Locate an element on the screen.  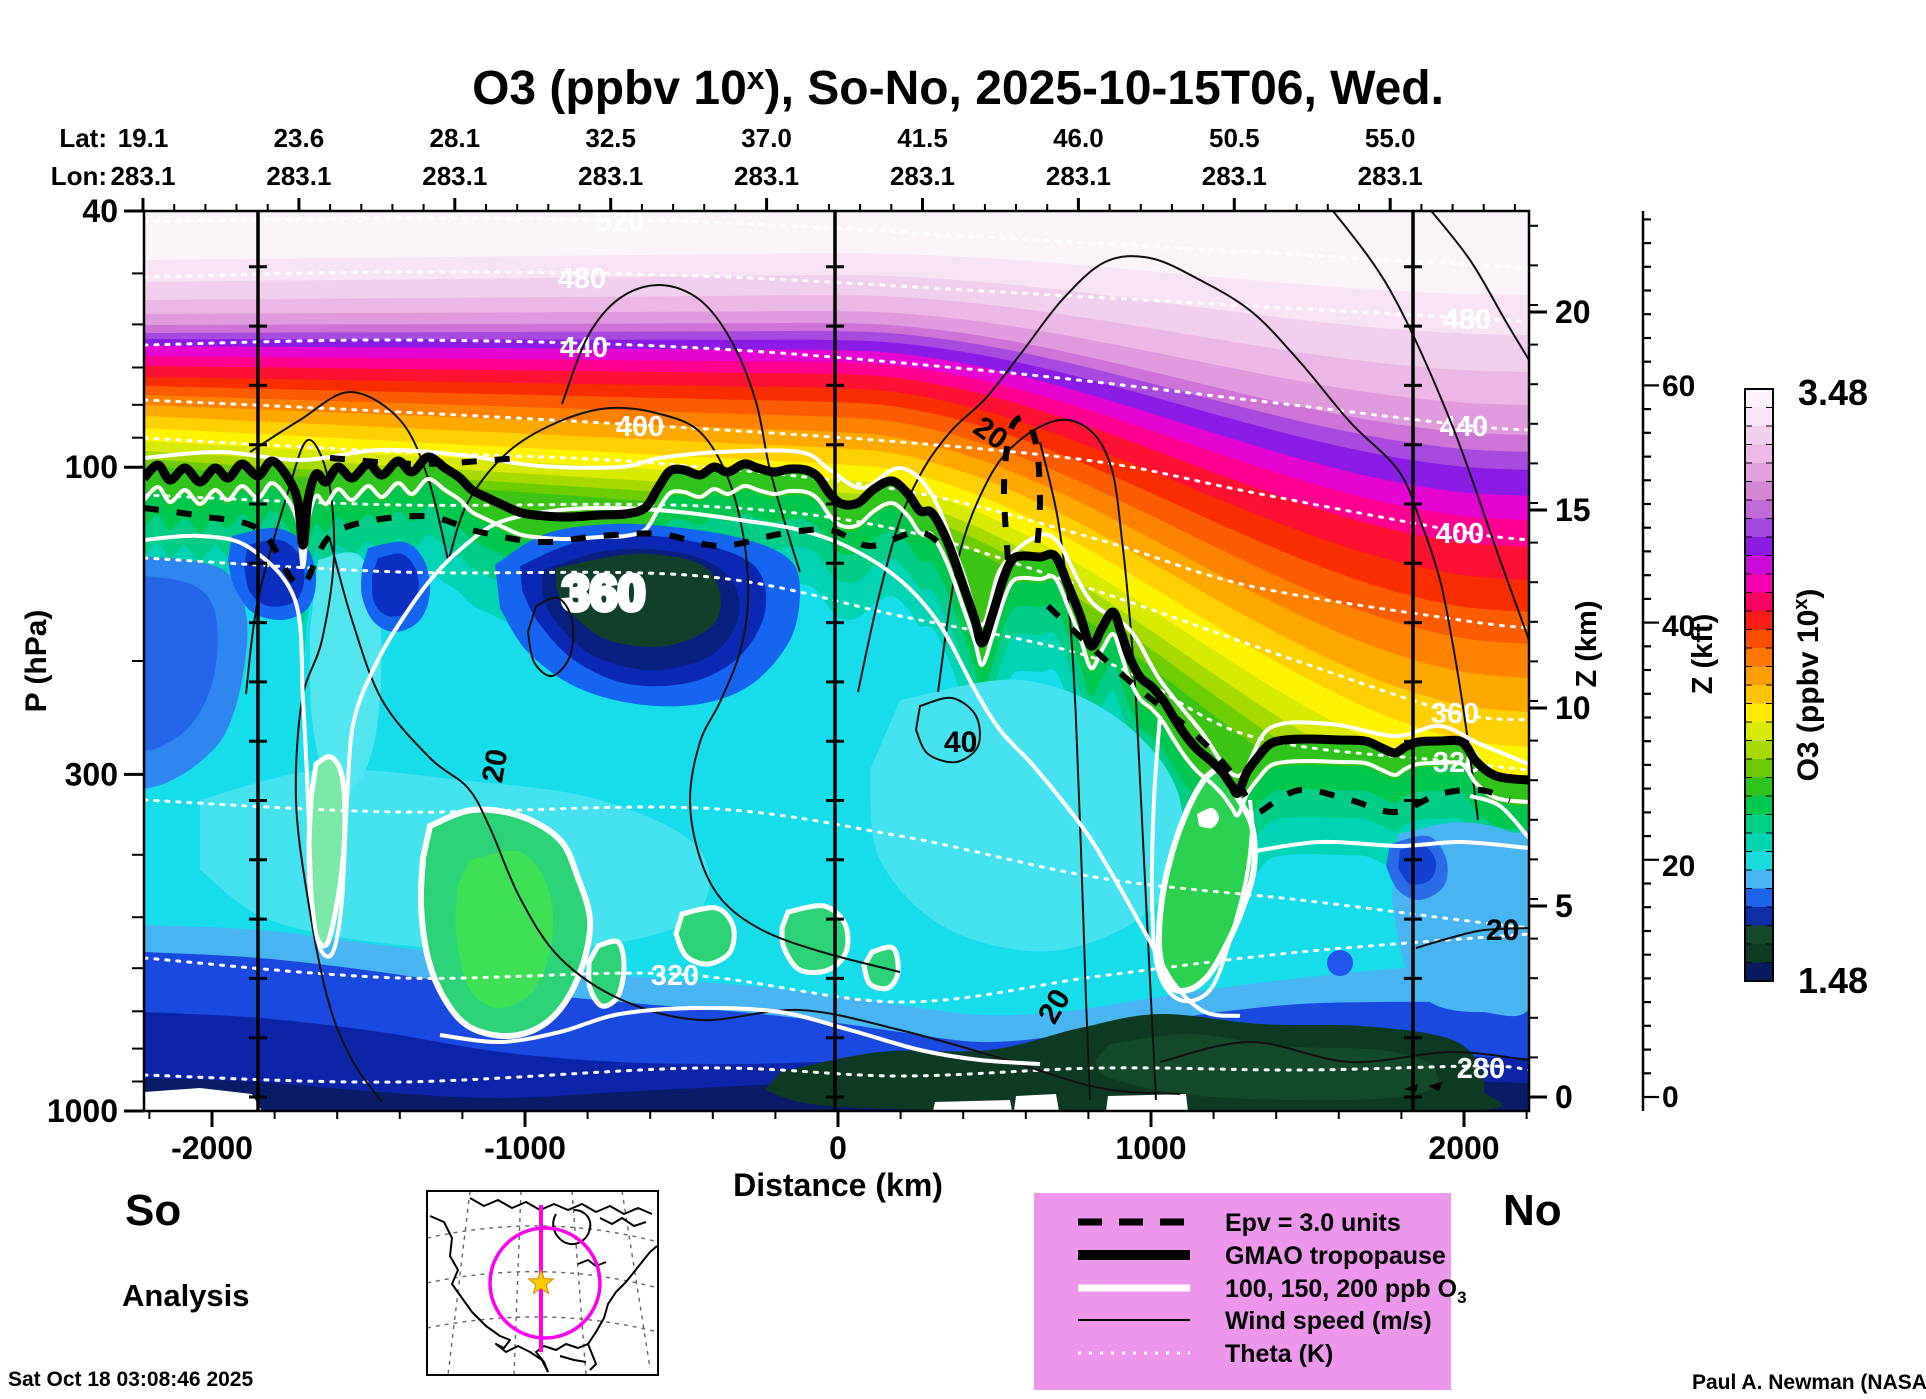
svg-text: Wind speed (m/s) is located at coordinates (1328, 1321).